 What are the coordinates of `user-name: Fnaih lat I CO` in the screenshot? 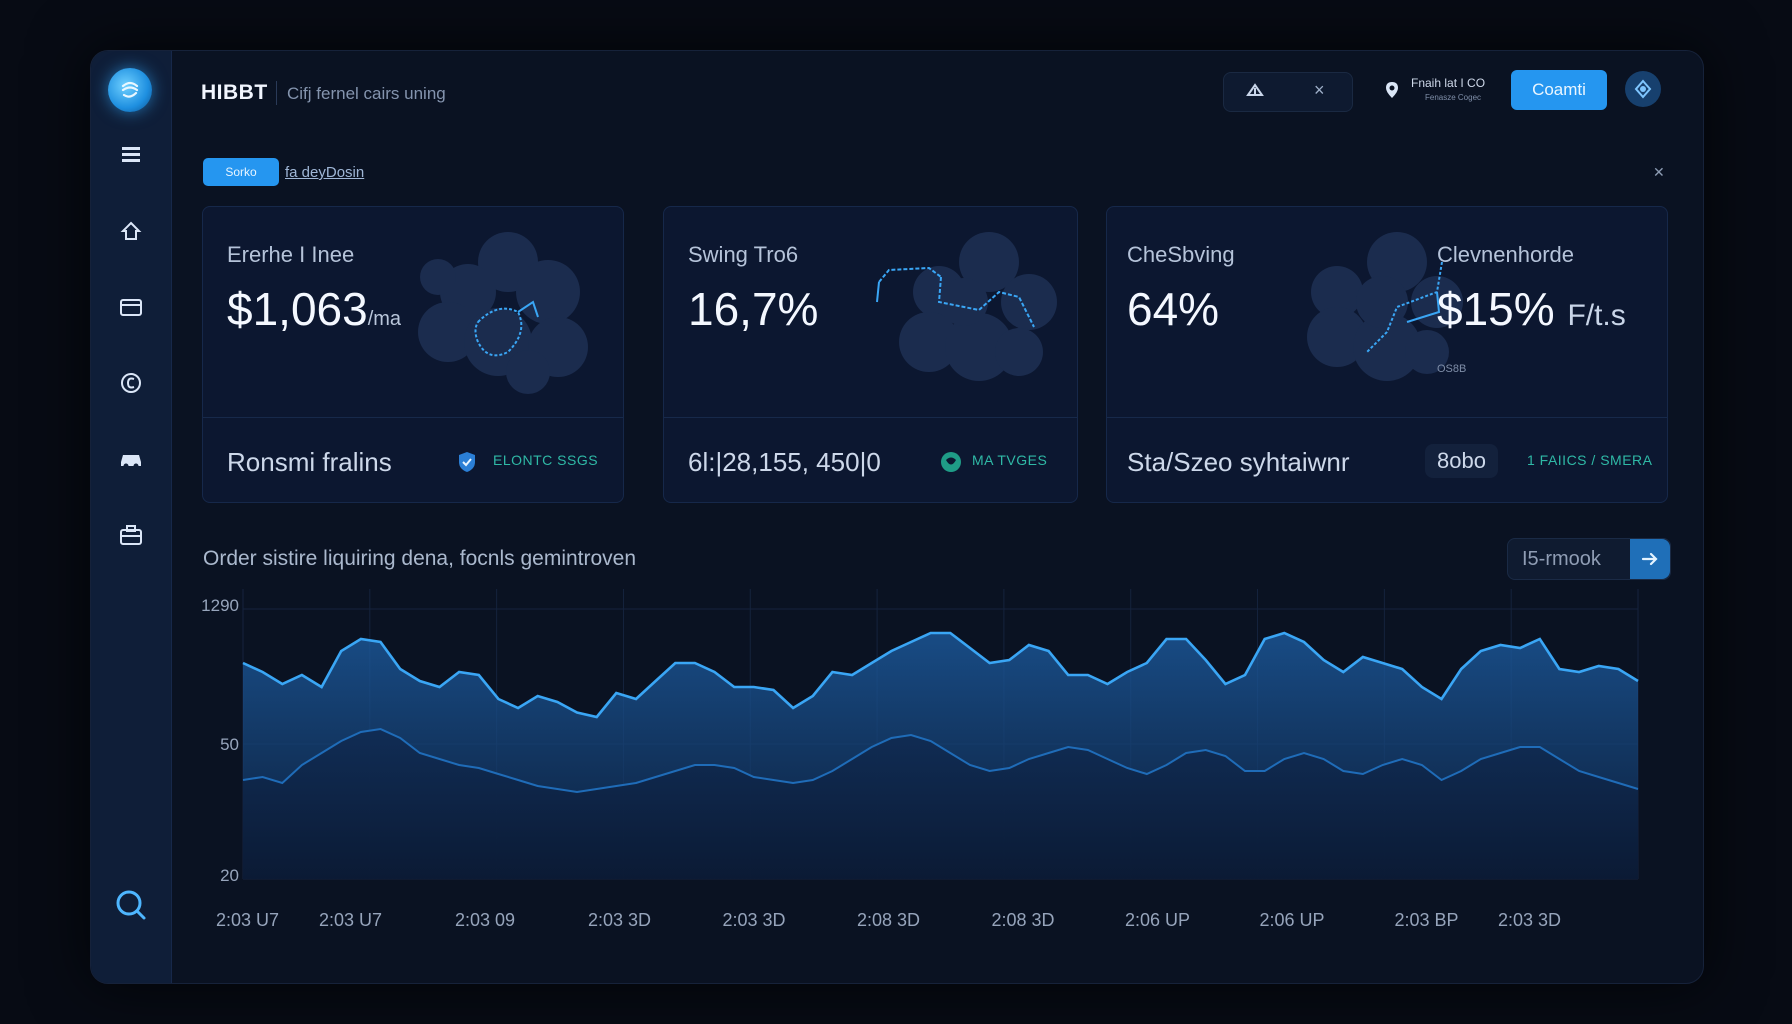 It's located at (1448, 83).